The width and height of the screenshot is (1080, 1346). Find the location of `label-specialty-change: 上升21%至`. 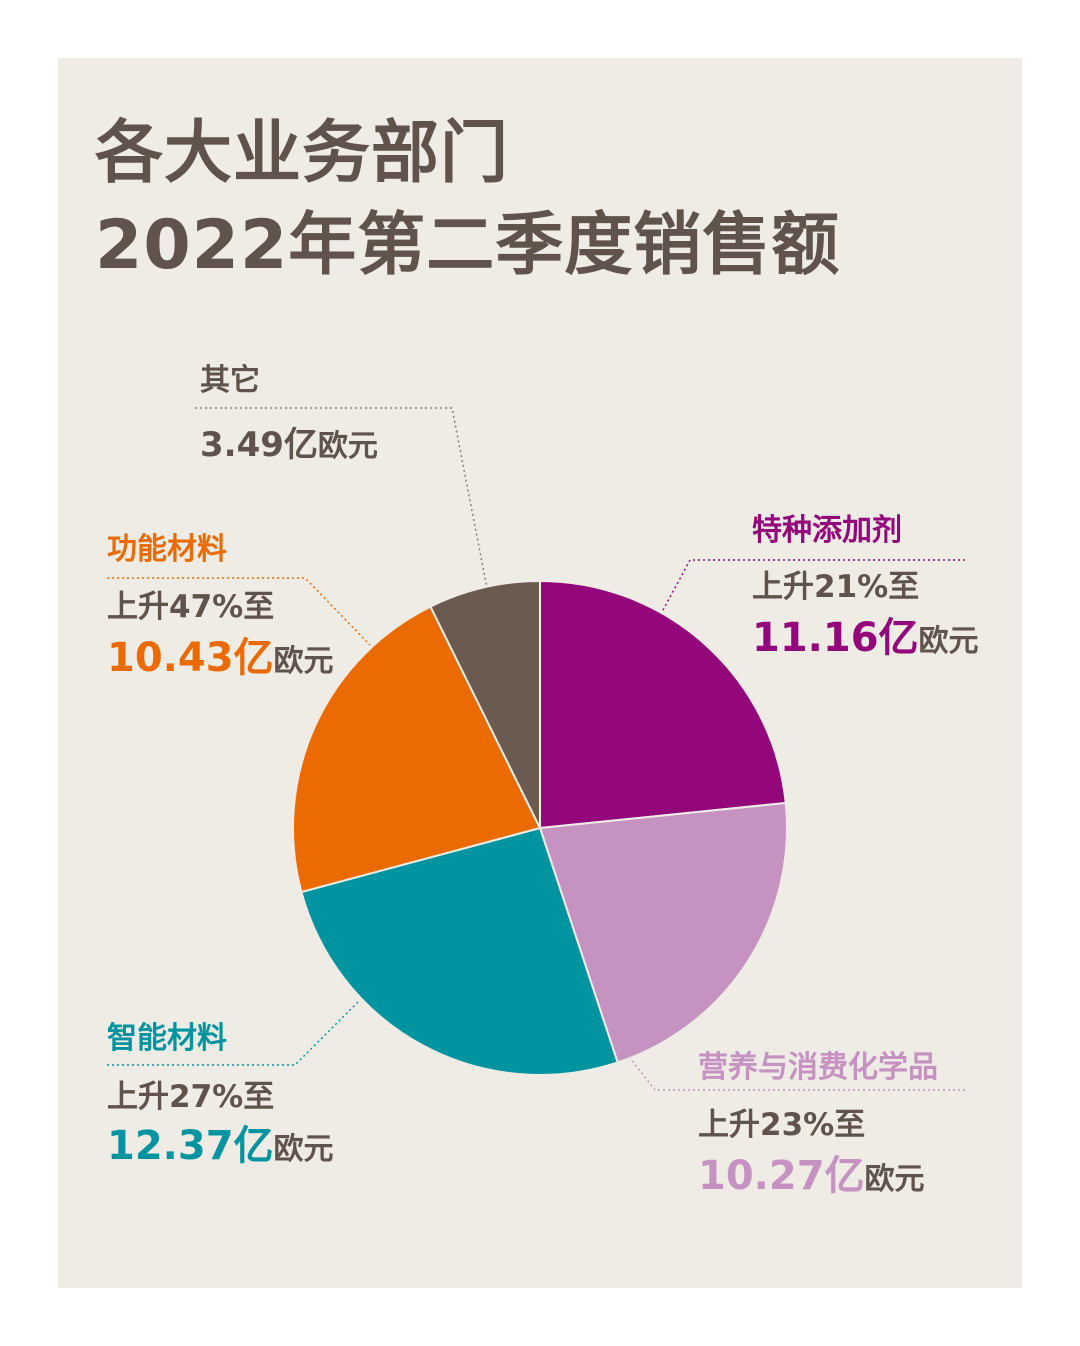

label-specialty-change: 上升21%至 is located at coordinates (836, 587).